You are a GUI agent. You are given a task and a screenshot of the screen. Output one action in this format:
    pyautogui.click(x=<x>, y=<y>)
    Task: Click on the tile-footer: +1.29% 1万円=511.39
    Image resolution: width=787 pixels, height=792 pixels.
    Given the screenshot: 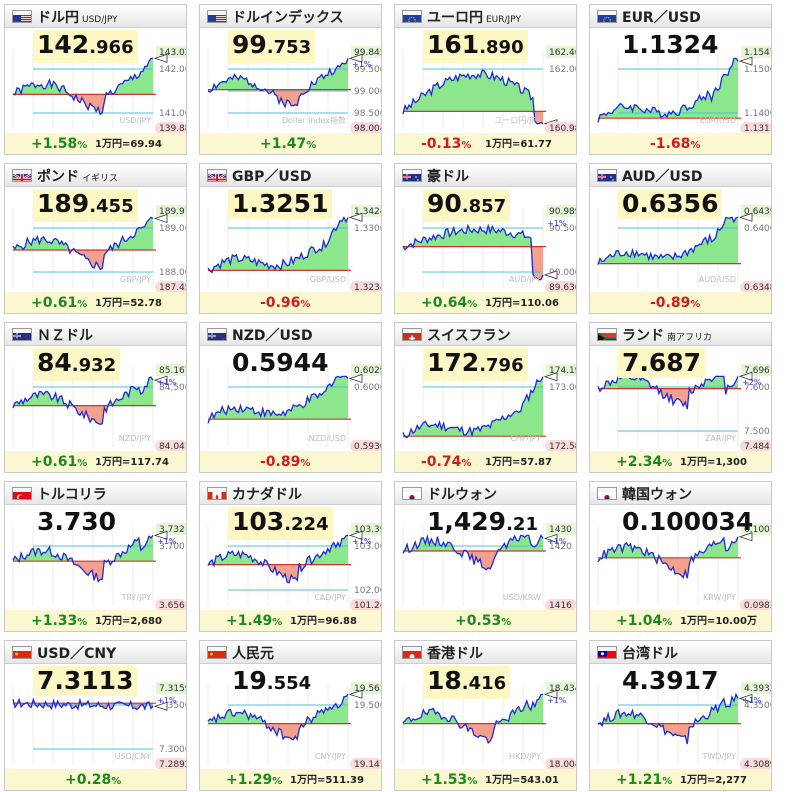 What is the action you would take?
    pyautogui.click(x=290, y=779)
    